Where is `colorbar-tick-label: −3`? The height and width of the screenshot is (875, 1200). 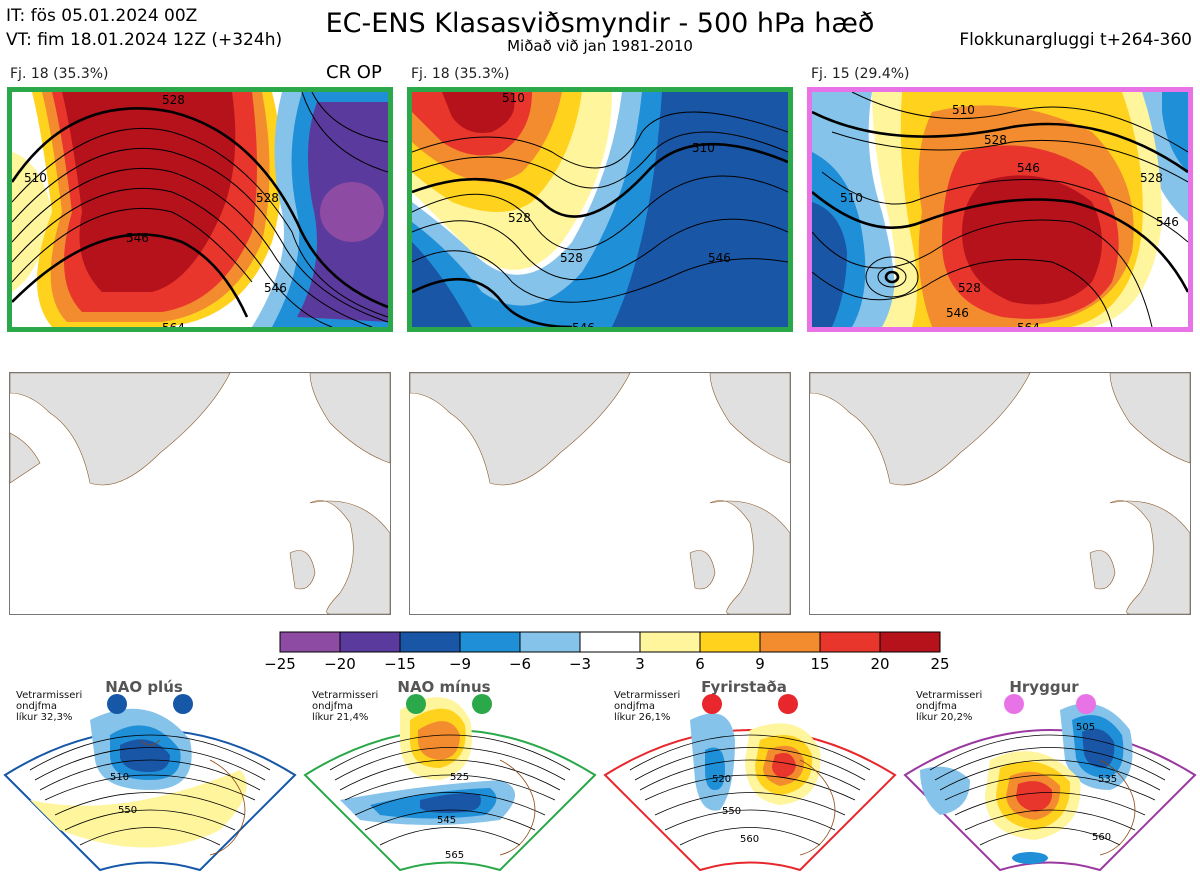
colorbar-tick-label: −3 is located at coordinates (580, 664).